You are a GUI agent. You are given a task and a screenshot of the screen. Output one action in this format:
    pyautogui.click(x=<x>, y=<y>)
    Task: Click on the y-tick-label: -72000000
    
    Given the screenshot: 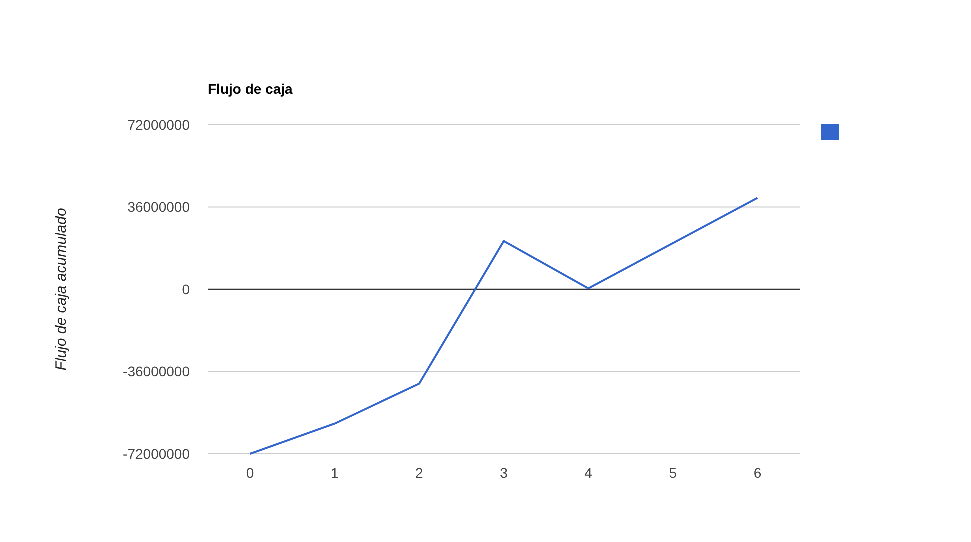 What is the action you would take?
    pyautogui.click(x=156, y=454)
    